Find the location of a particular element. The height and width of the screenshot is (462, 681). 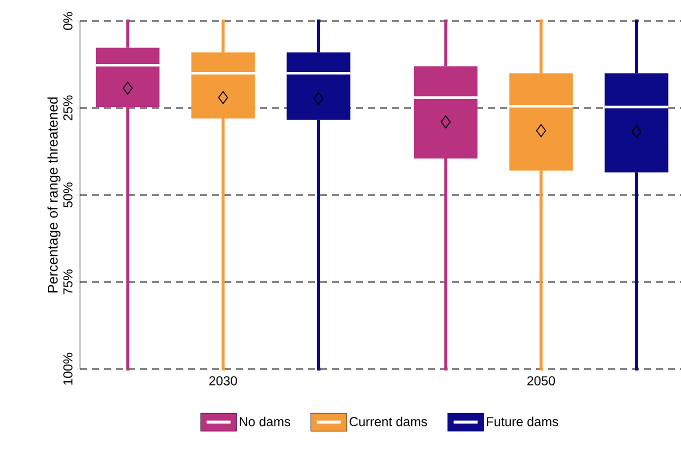

y-tick-label: 0% is located at coordinates (67, 21).